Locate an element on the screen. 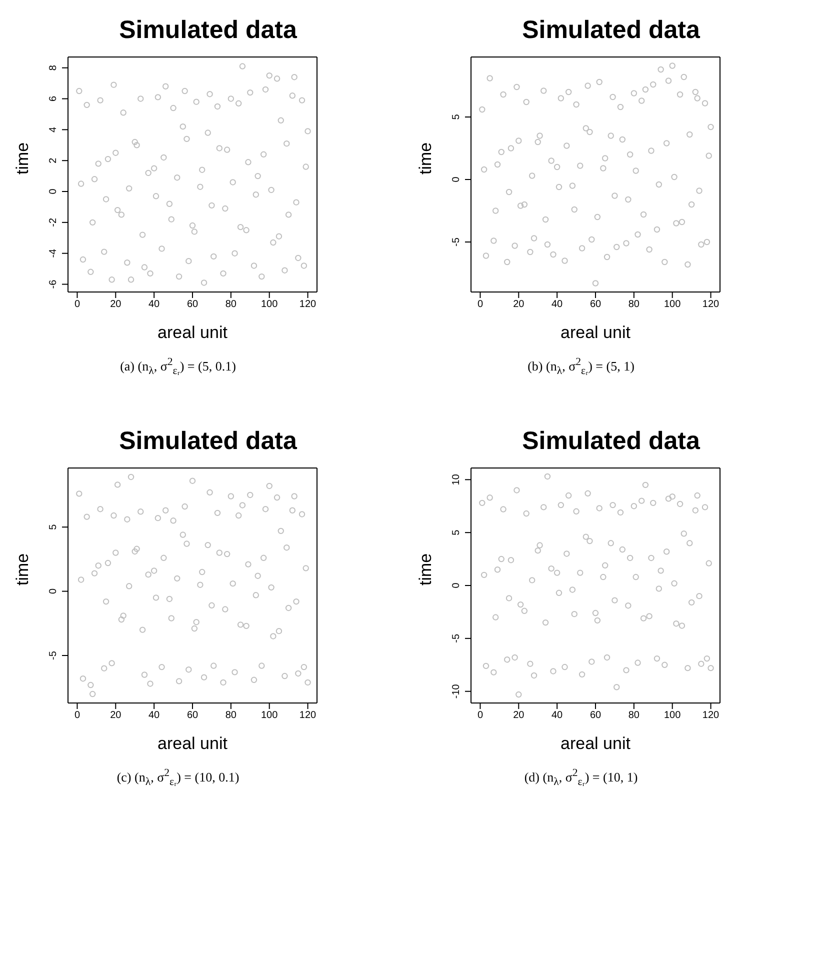 The width and height of the screenshot is (822, 980). y-tick-label: 4 is located at coordinates (53, 129).